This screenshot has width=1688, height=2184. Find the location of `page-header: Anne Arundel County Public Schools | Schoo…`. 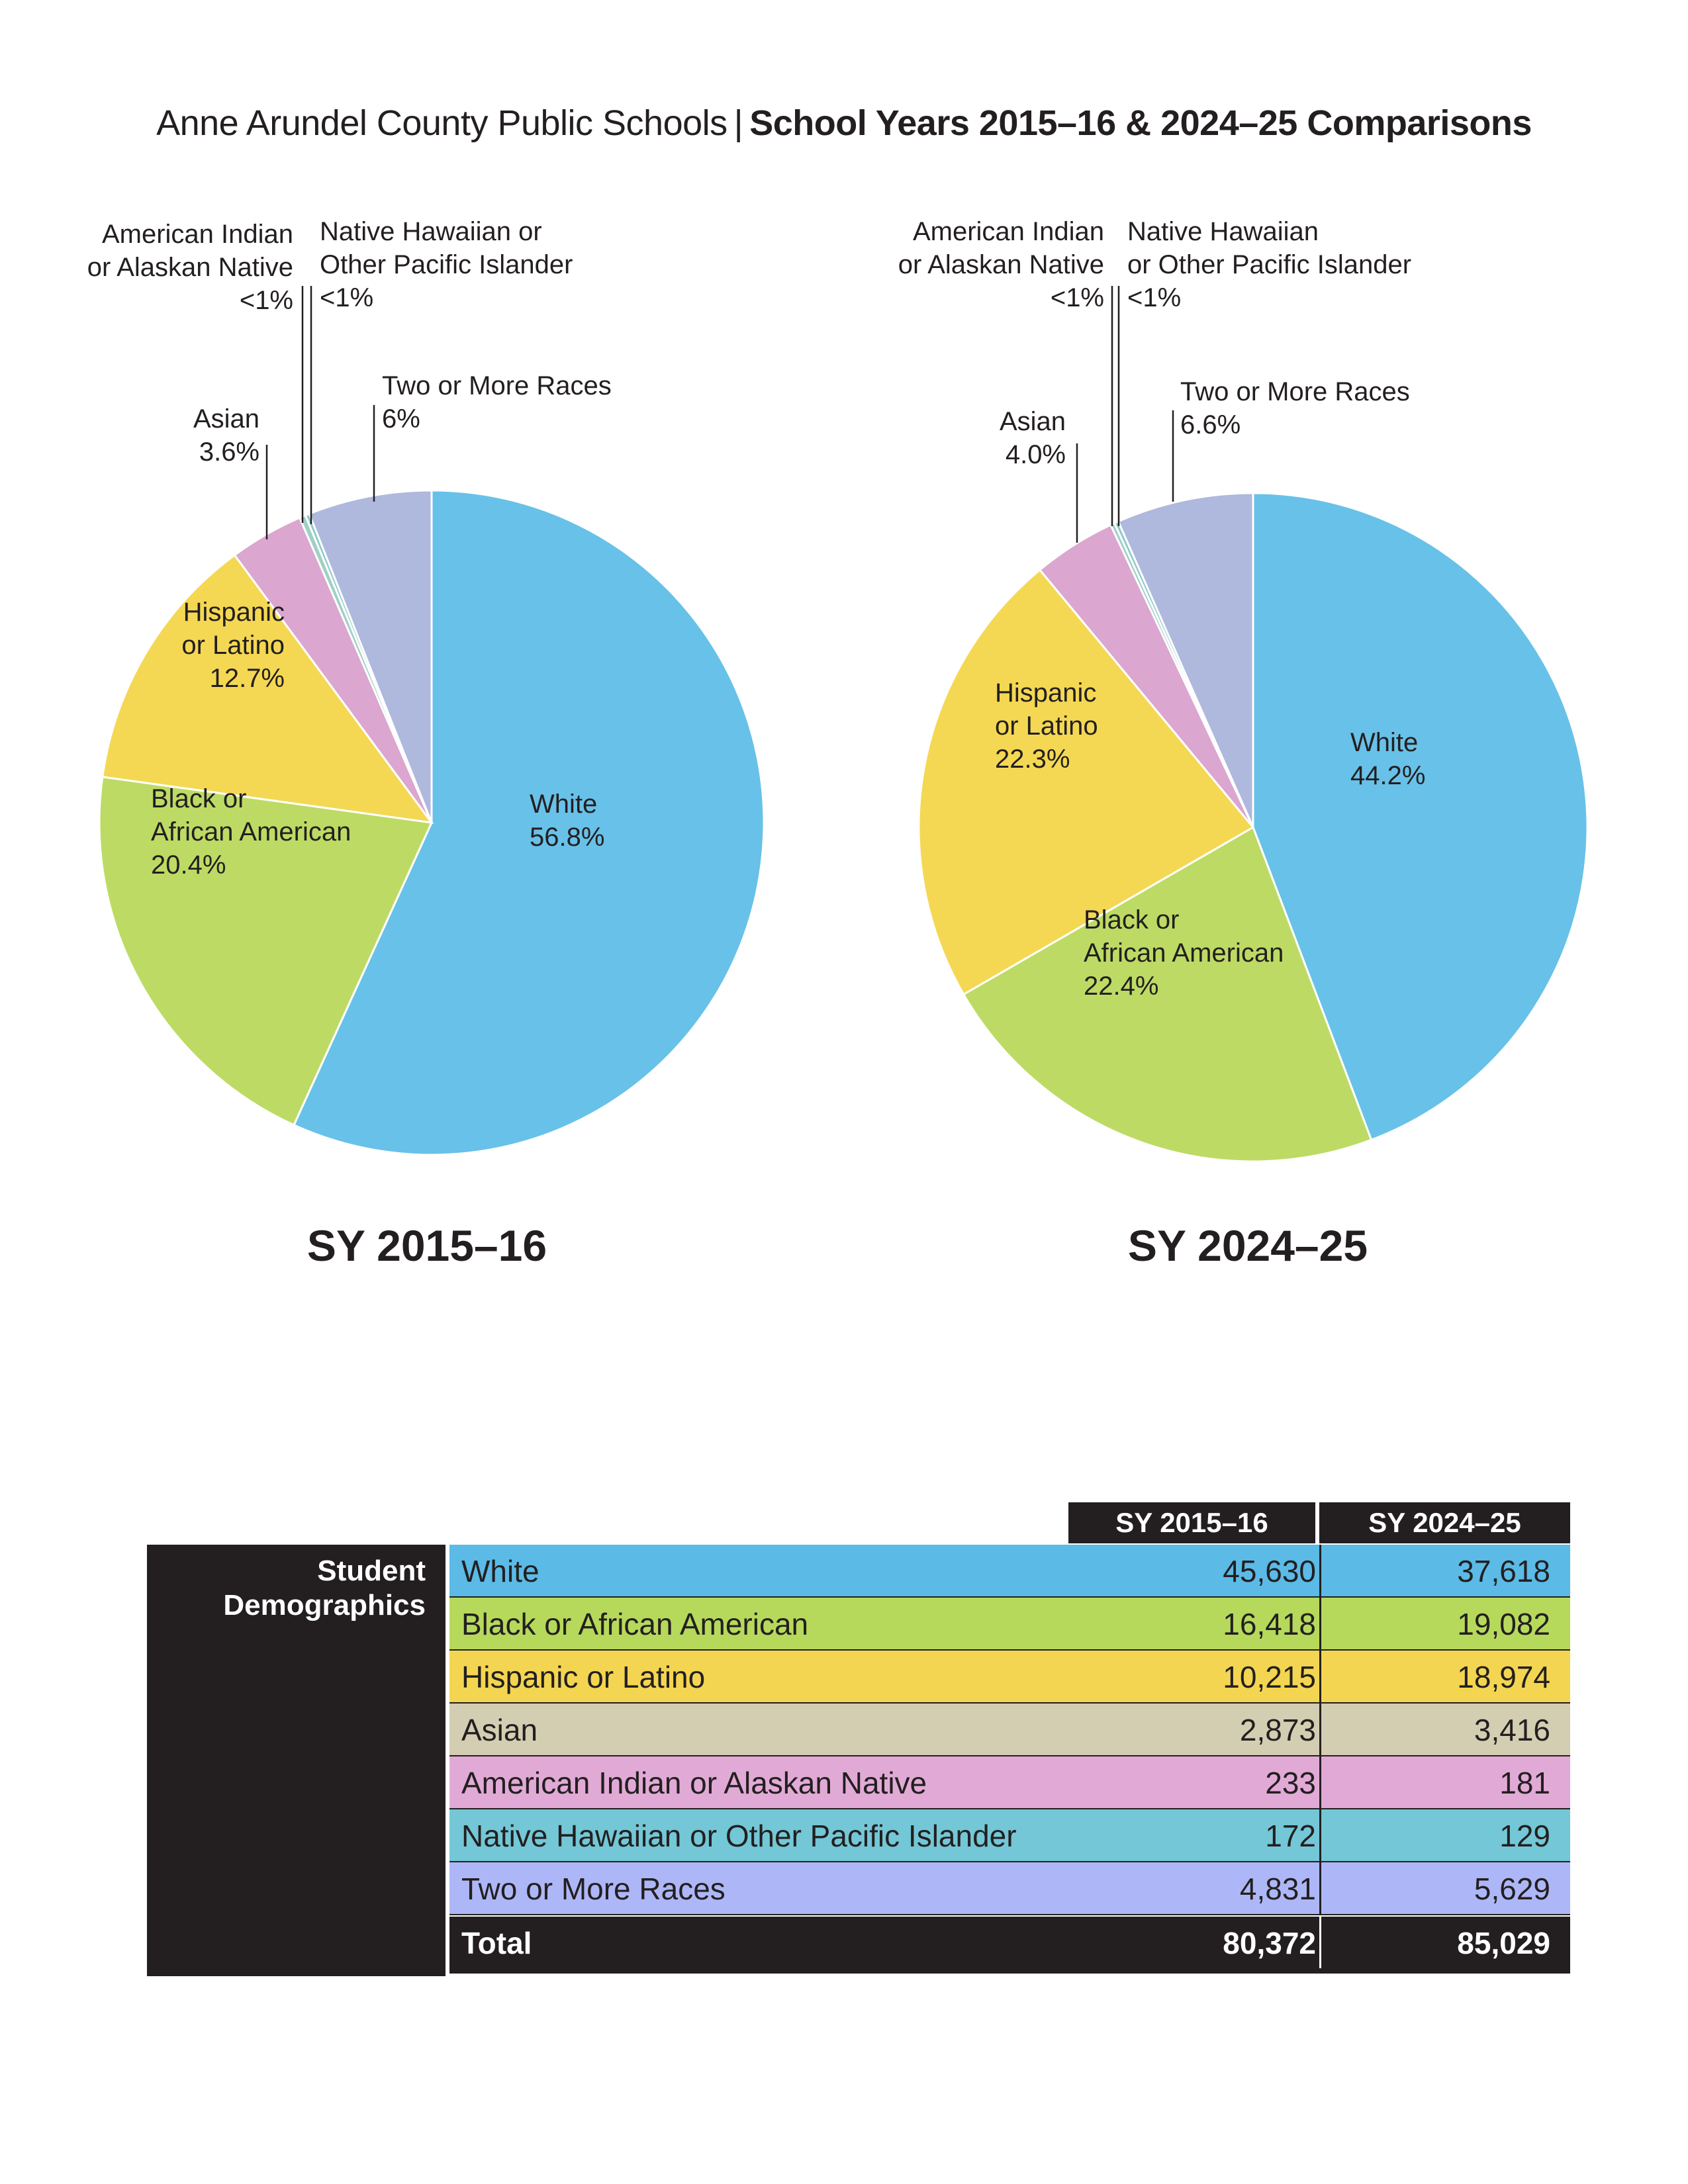

page-header: Anne Arundel County Public Schools | Schoo… is located at coordinates (844, 124).